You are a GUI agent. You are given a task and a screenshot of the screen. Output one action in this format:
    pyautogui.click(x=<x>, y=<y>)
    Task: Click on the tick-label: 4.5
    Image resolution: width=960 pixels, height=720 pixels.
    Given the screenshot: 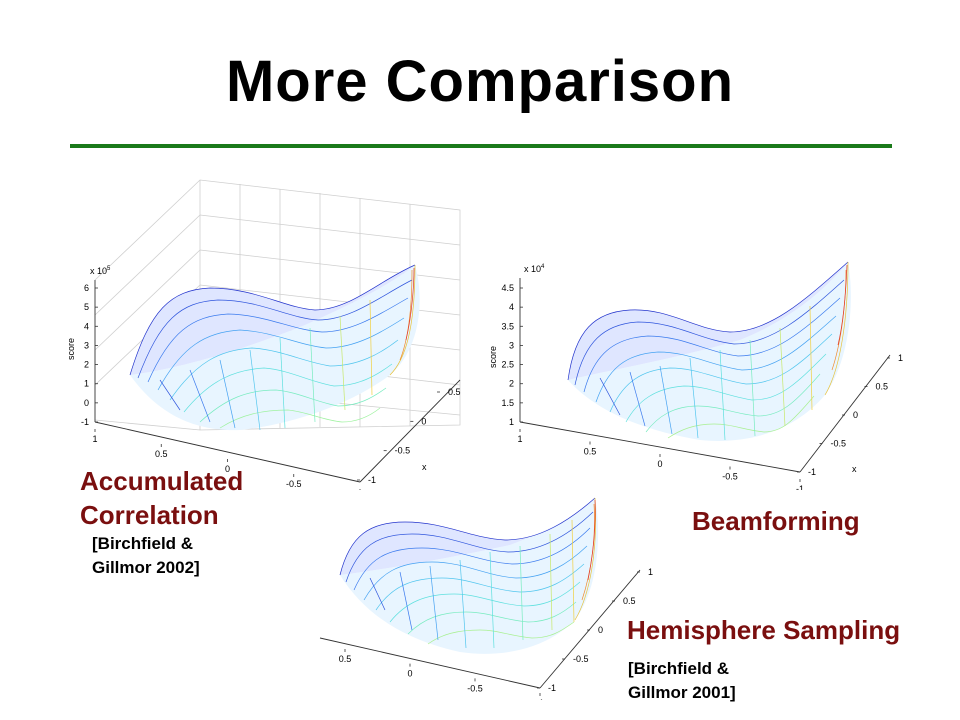 What is the action you would take?
    pyautogui.click(x=507, y=288)
    